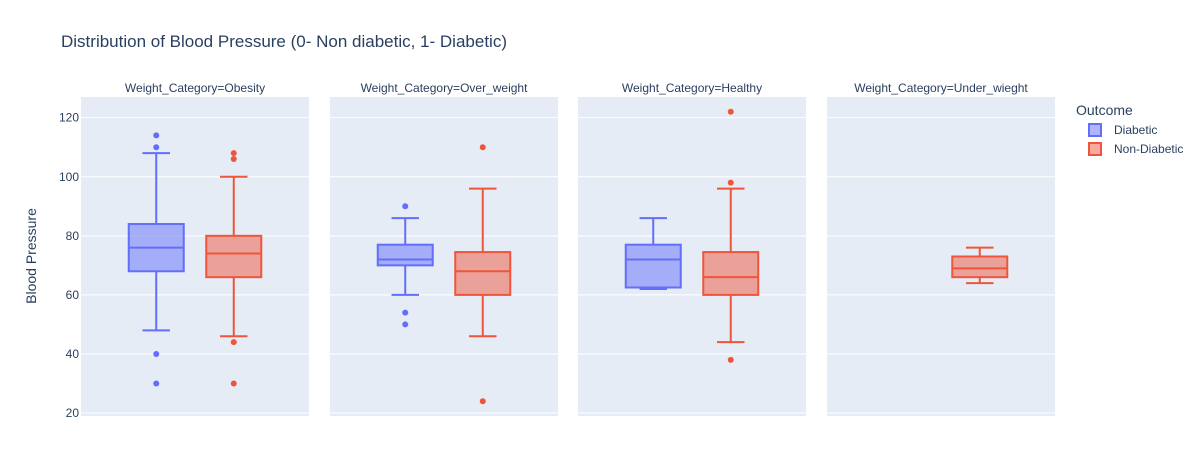 This screenshot has width=1192, height=451. Describe the element at coordinates (941, 88) in the screenshot. I see `facet-label: Weight_Category=Under_wieght` at that location.